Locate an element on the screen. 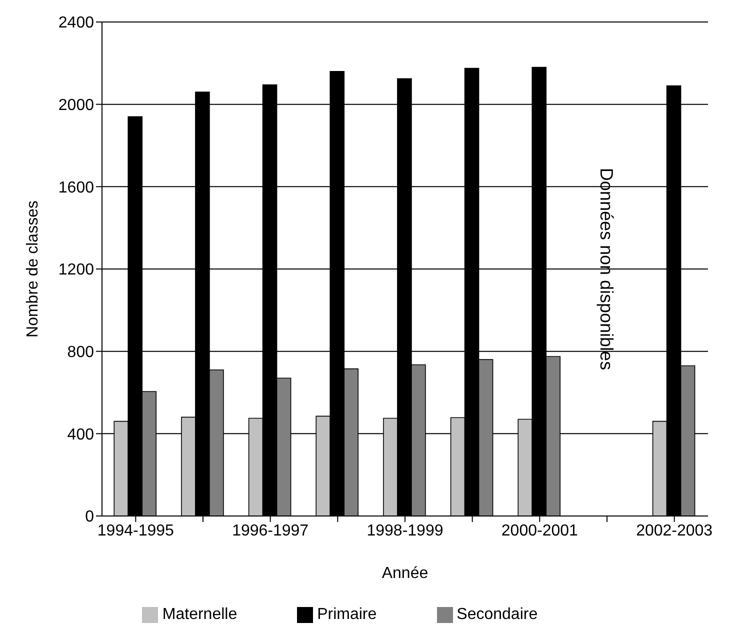 Image resolution: width=730 pixels, height=642 pixels. x-tick-label: 1996-1997 is located at coordinates (270, 531).